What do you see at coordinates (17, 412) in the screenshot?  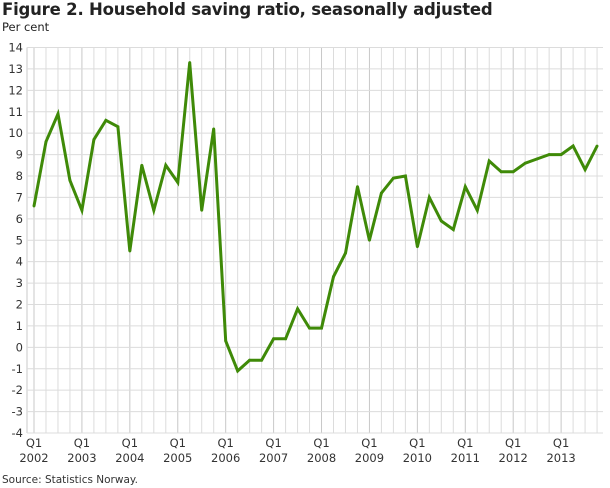 I see `y-tick-label: -3` at bounding box center [17, 412].